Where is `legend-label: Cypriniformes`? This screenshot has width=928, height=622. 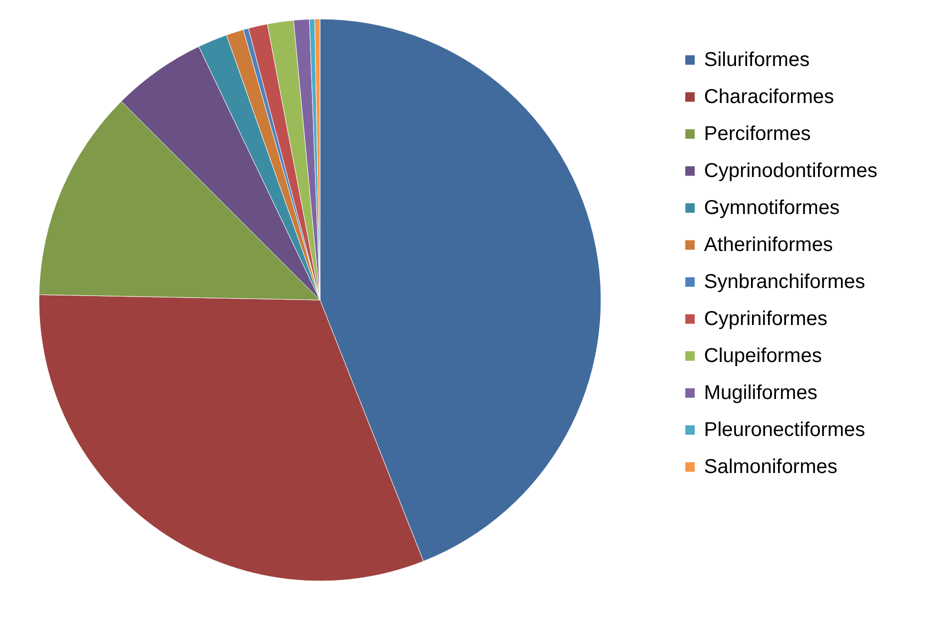
legend-label: Cypriniformes is located at coordinates (766, 319).